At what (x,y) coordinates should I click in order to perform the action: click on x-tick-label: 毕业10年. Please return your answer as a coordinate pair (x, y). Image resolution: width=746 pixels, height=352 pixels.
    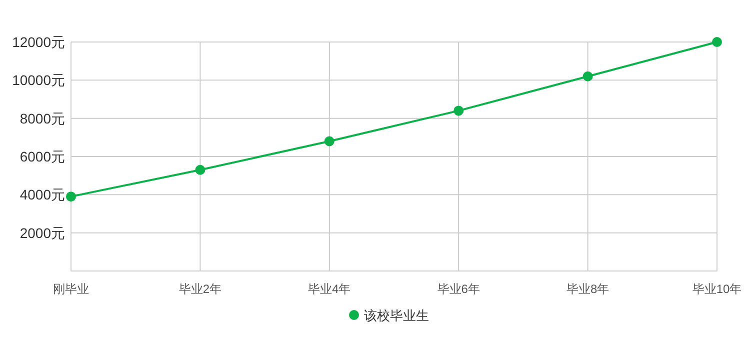
    Looking at the image, I should click on (717, 289).